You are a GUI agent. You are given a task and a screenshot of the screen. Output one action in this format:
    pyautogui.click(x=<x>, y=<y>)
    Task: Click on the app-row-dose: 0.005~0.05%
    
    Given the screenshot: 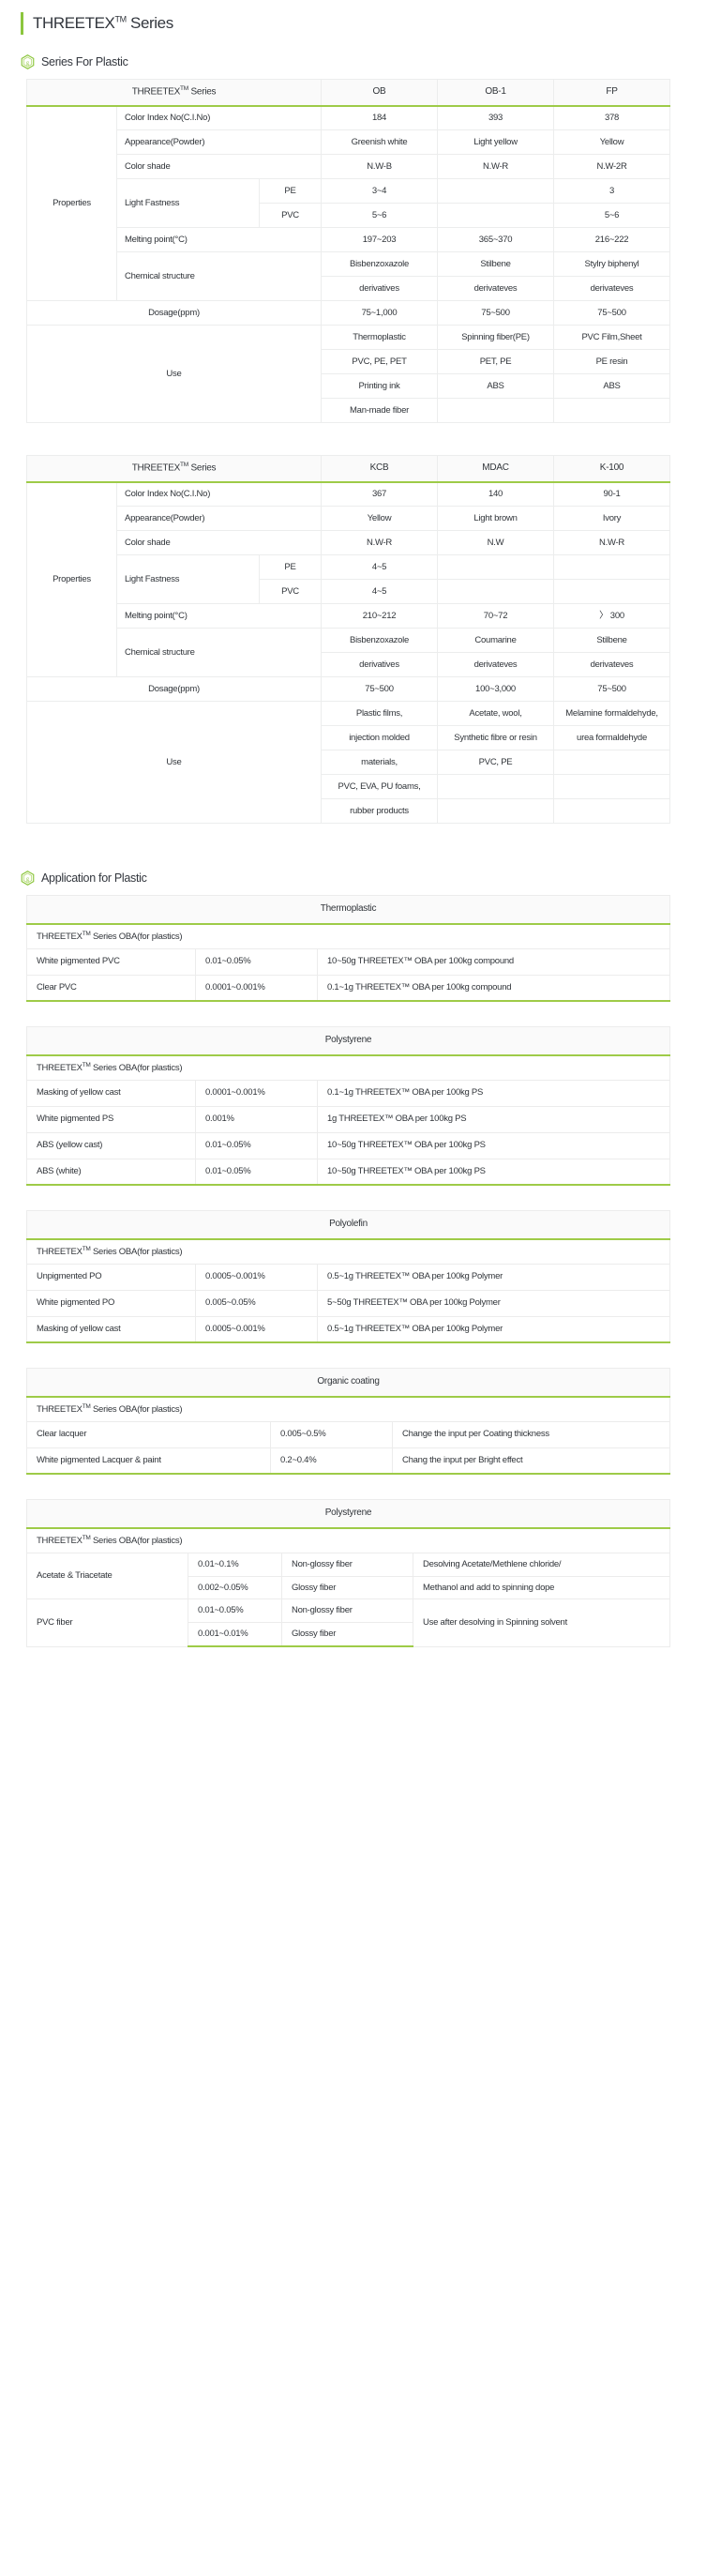 What is the action you would take?
    pyautogui.click(x=257, y=1303)
    